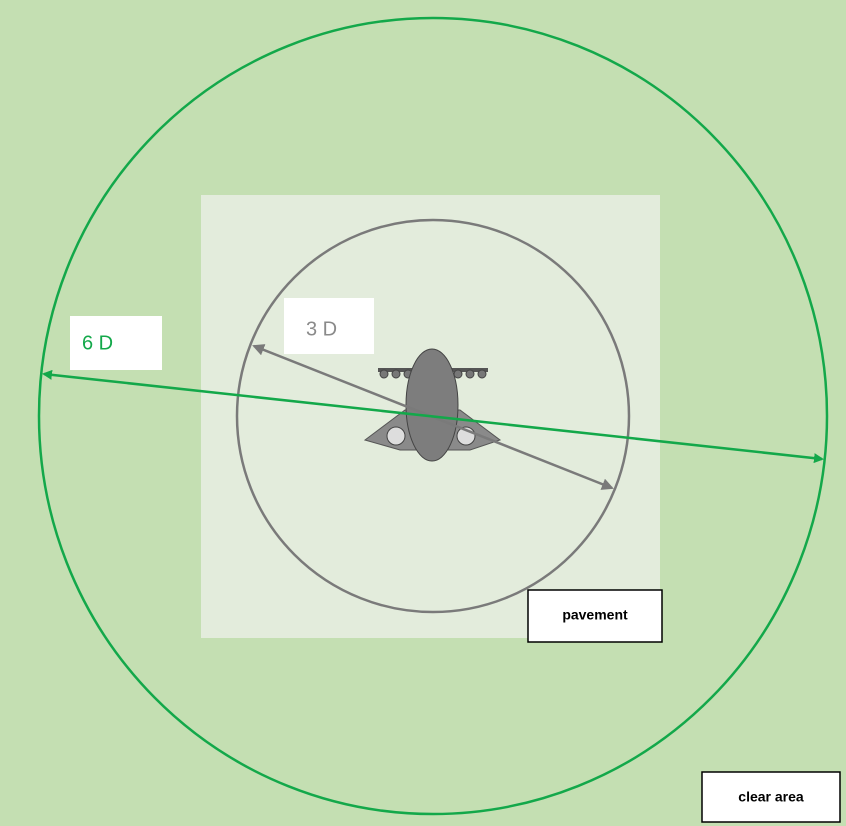  I want to click on outer-label: 6 D, so click(97, 343).